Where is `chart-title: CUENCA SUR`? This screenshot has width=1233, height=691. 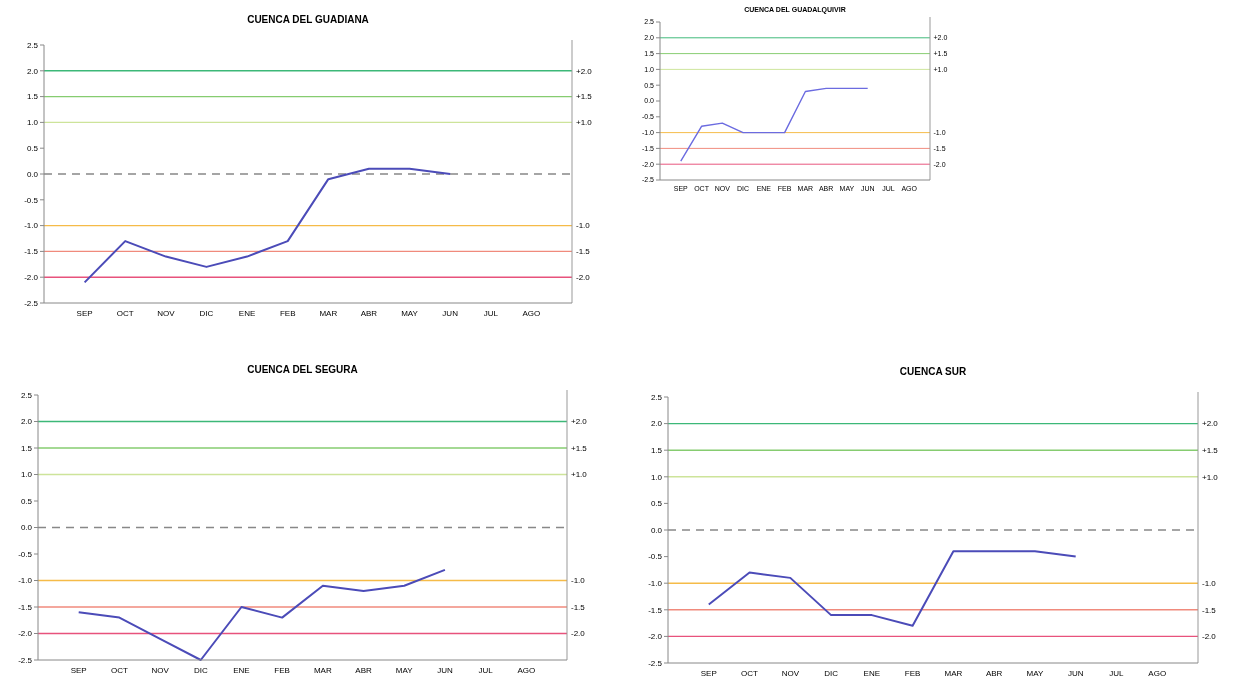
chart-title: CUENCA SUR is located at coordinates (933, 371).